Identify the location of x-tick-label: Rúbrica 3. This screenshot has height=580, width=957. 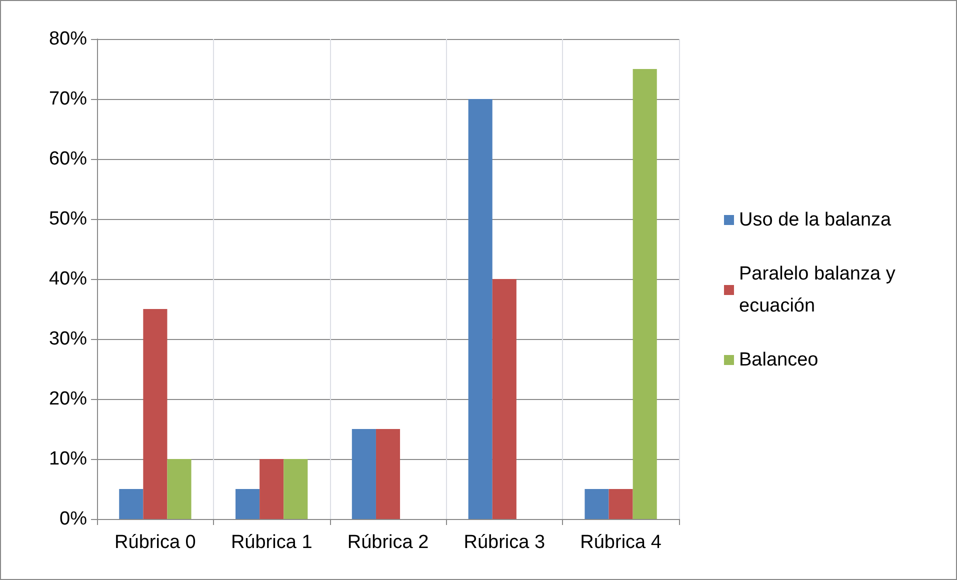
(505, 542).